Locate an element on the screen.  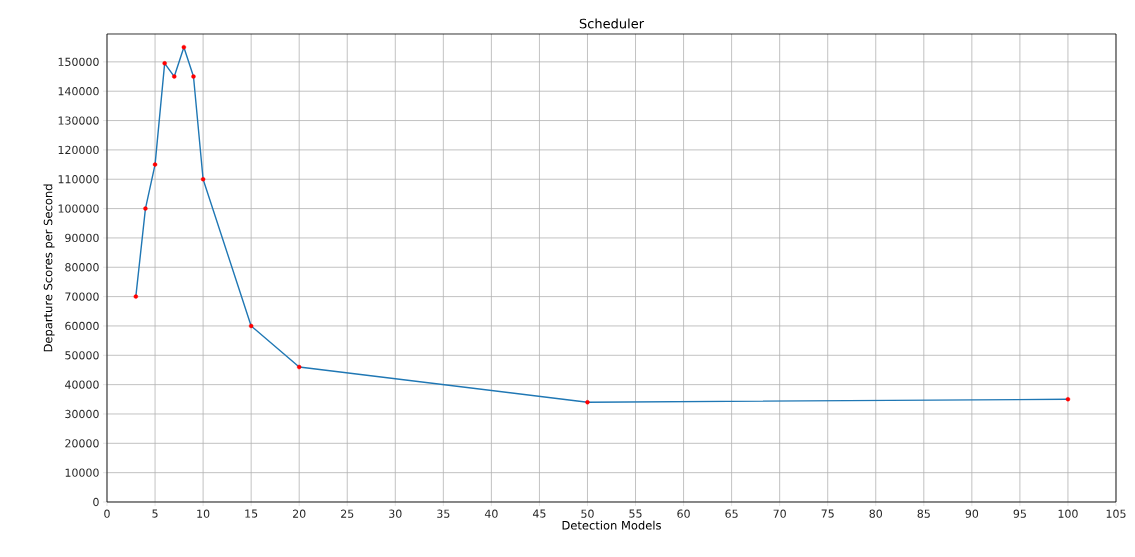
x-tick-label: 80 is located at coordinates (876, 513).